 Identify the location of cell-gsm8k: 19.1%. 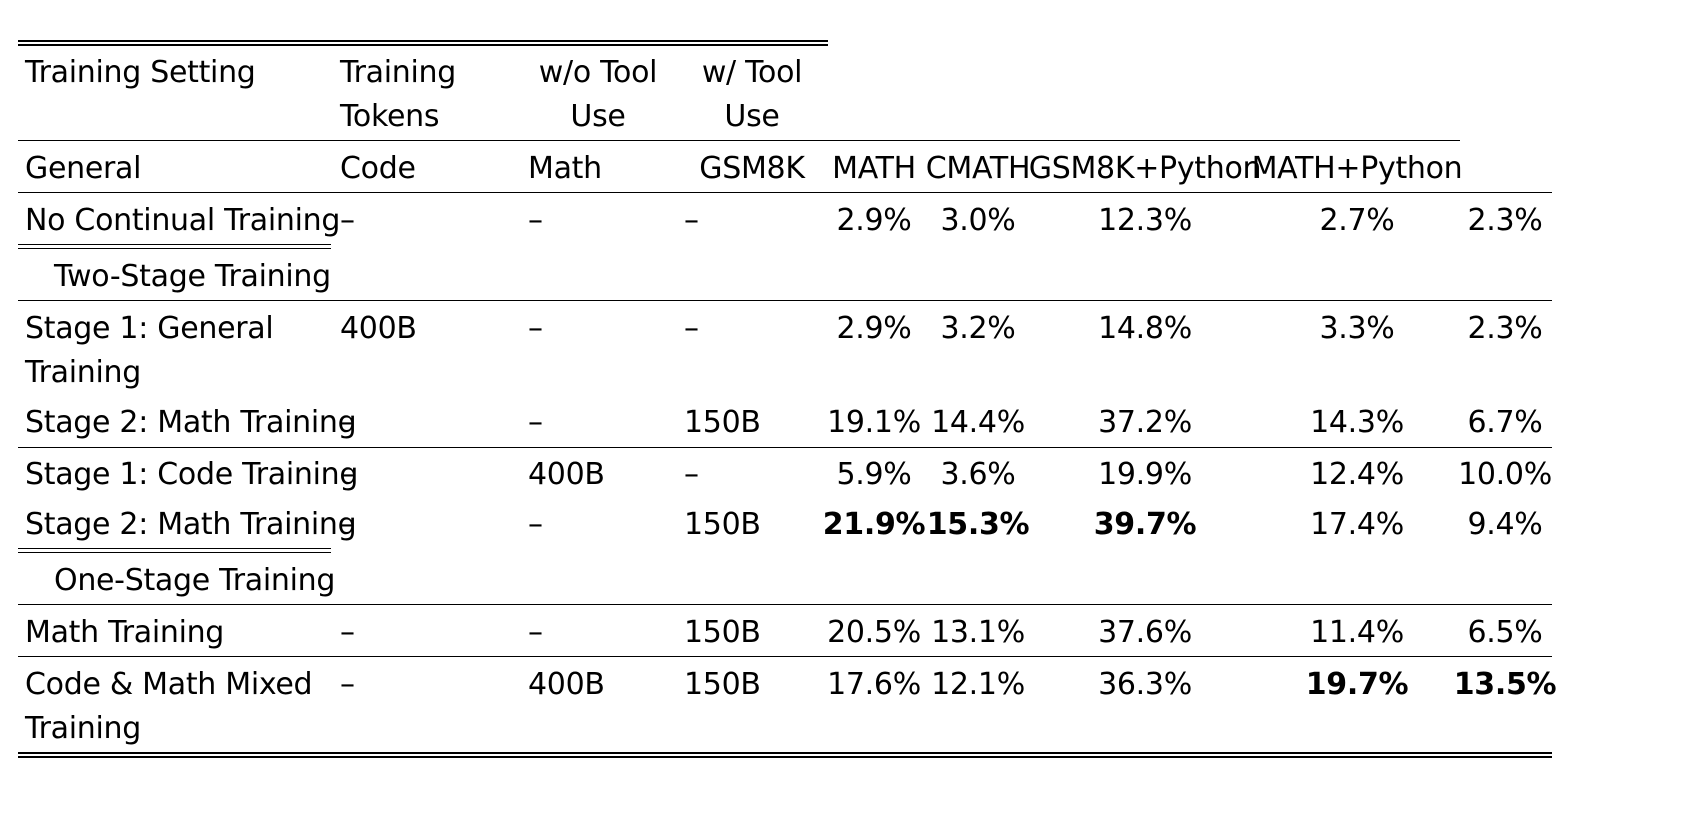
(874, 422).